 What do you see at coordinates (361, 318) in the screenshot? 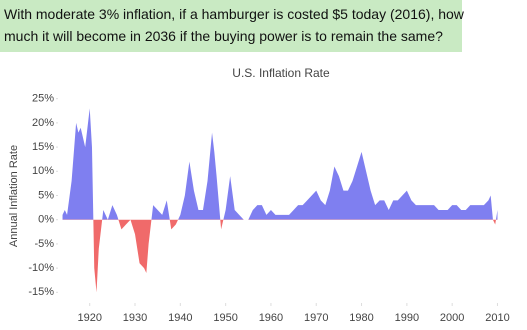
I see `x-tick-label: 1980` at bounding box center [361, 318].